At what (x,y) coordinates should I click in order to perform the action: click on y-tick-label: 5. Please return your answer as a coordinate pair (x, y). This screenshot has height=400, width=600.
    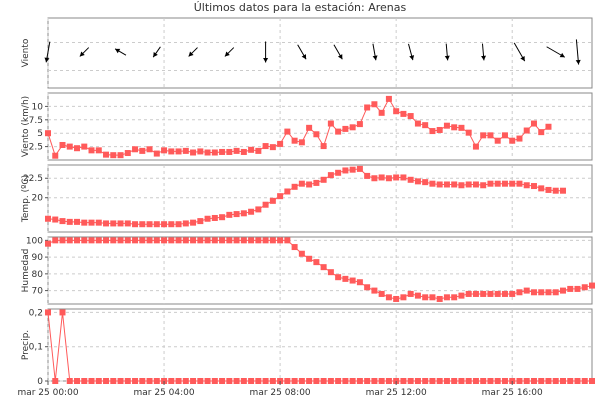
    Looking at the image, I should click on (40, 134).